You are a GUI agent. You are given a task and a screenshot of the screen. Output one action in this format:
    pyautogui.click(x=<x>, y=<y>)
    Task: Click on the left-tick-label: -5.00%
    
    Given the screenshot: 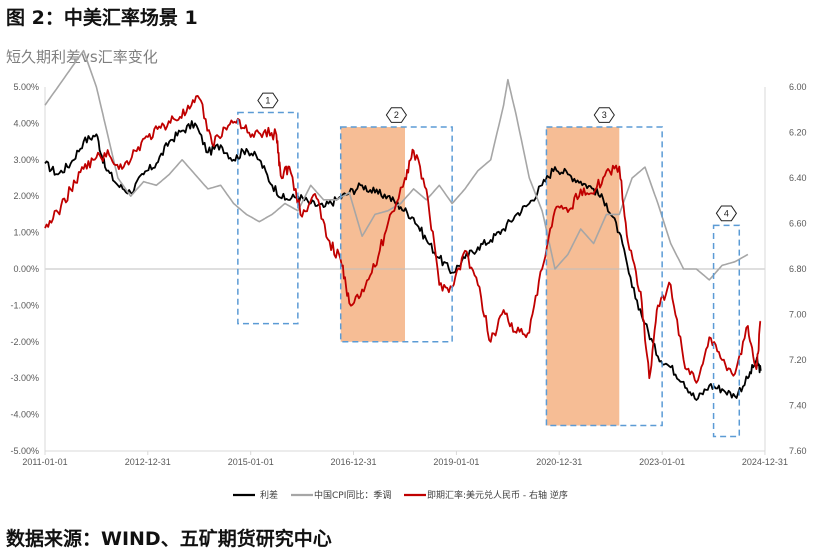 What is the action you would take?
    pyautogui.click(x=24, y=451)
    